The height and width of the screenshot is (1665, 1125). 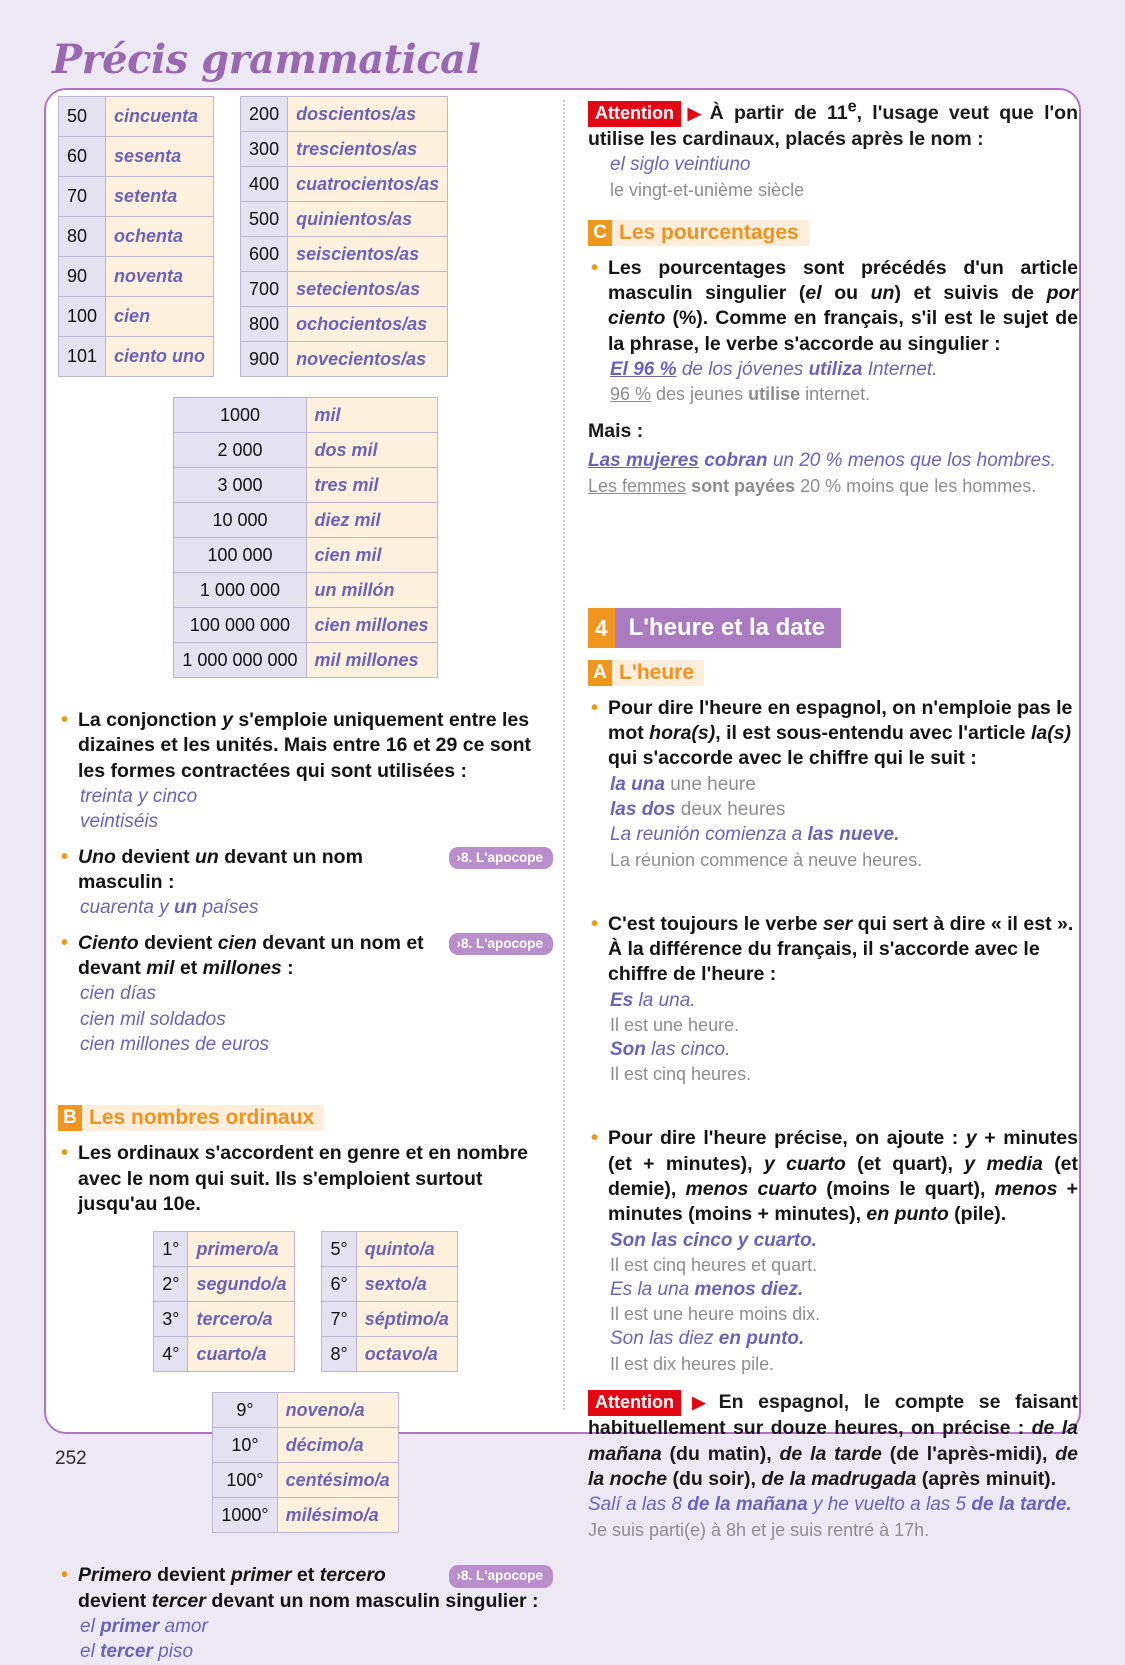 I want to click on table-row: 700 setecientos/as, so click(x=344, y=289).